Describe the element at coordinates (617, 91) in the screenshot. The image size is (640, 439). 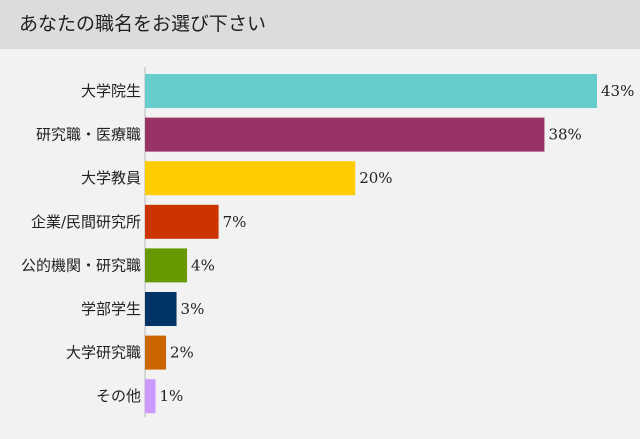
I see `value-label: 43%` at that location.